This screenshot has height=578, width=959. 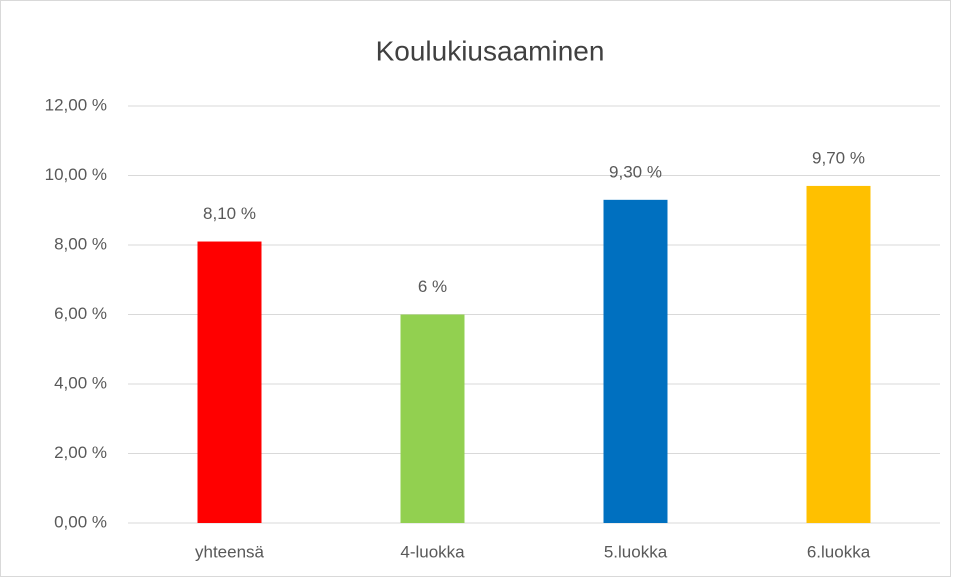 I want to click on y-tick-label: 2,00 %, so click(x=80, y=452).